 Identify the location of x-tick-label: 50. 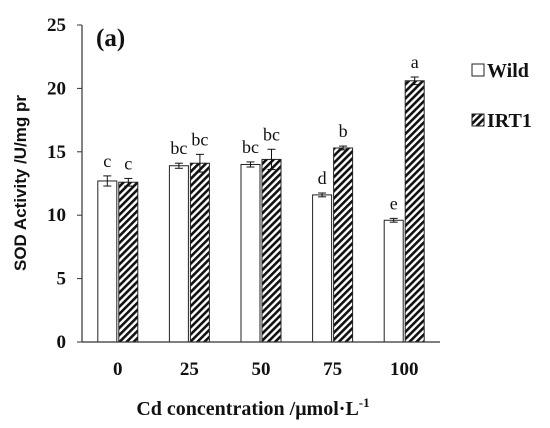
(261, 369).